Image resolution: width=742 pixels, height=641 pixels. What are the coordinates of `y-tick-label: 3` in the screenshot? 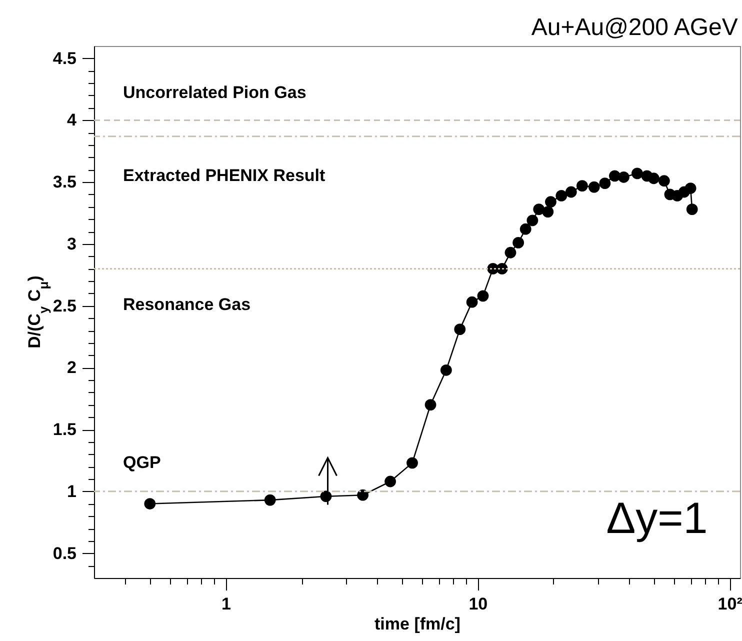 It's located at (71, 244).